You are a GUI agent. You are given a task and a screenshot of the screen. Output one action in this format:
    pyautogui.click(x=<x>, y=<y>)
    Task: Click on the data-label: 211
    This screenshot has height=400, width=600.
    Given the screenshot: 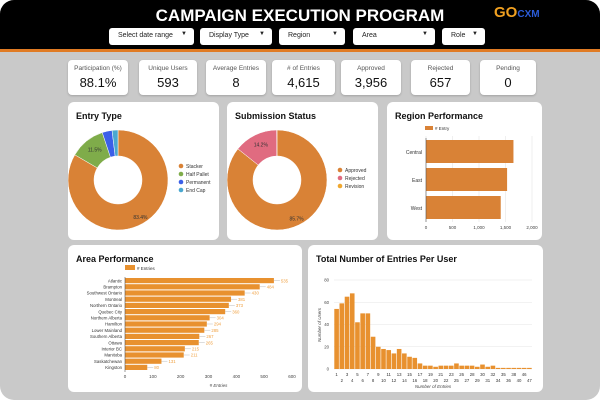 What is the action you would take?
    pyautogui.click(x=194, y=355)
    